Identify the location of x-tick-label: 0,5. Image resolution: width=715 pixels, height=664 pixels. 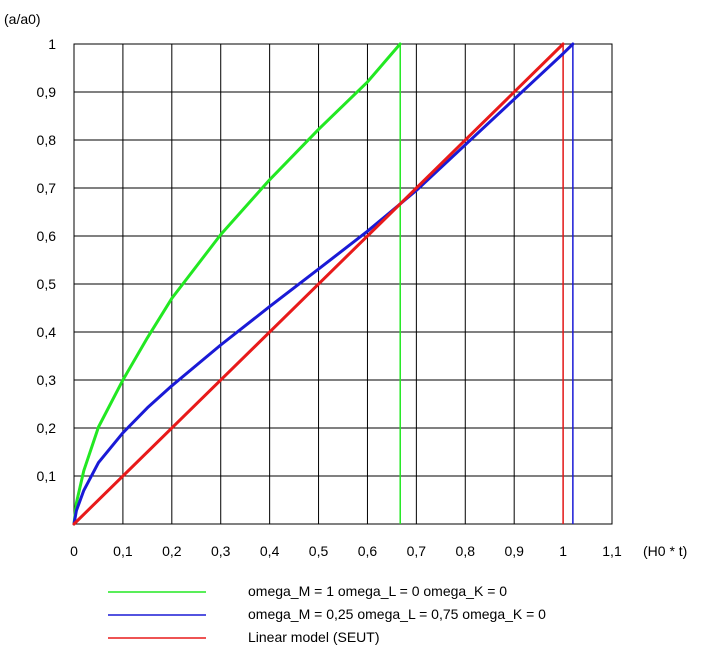
(319, 551).